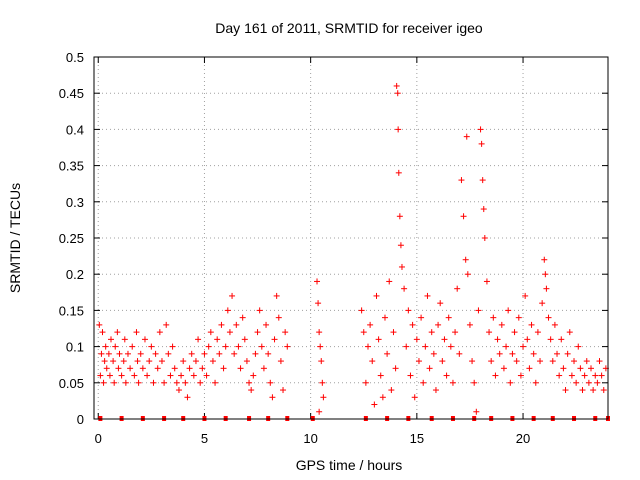  Describe the element at coordinates (204, 438) in the screenshot. I see `x-tick-label: 5` at that location.